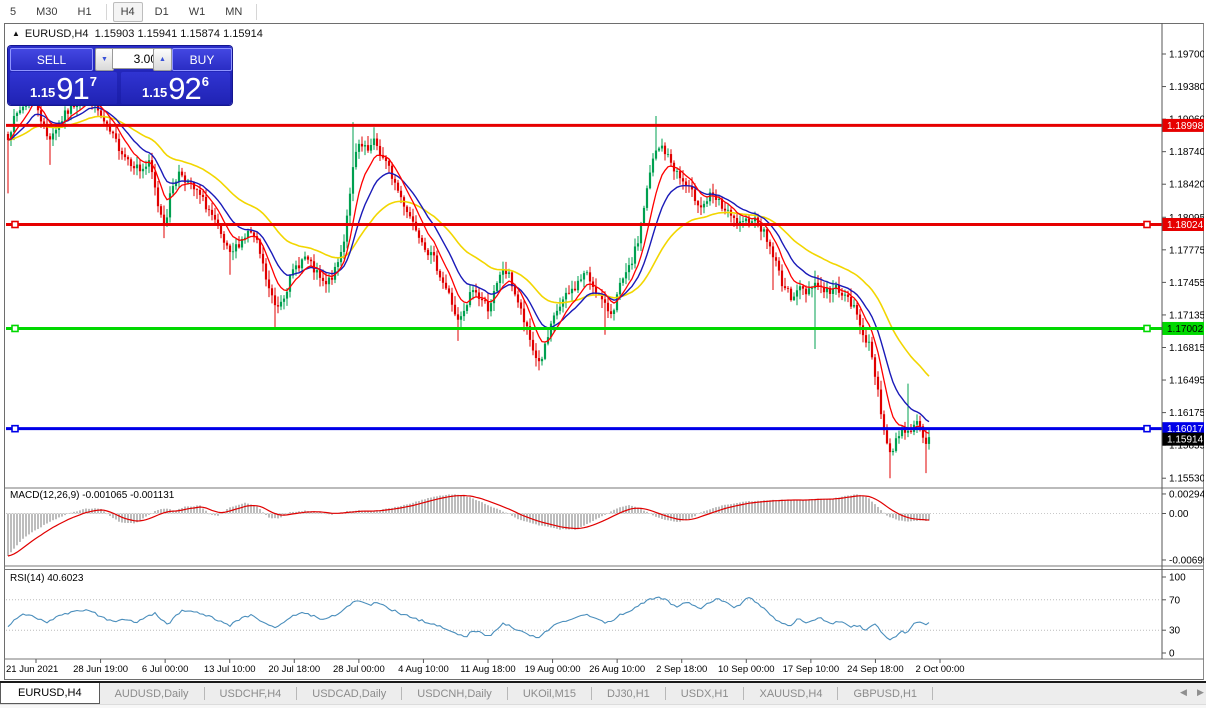  I want to click on svg-text: 19 Aug 00:00, so click(553, 669).